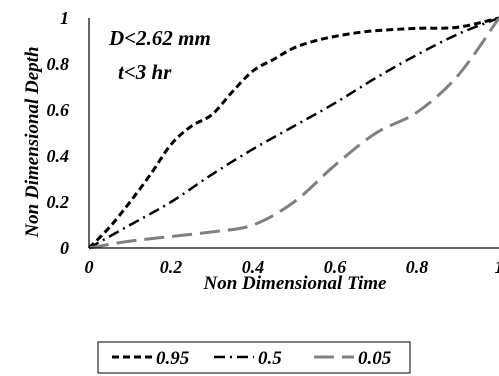 The image size is (499, 376). Describe the element at coordinates (58, 133) in the screenshot. I see `y-tick-labels: 0 0.2 0.4 0.6 0.8 1` at that location.